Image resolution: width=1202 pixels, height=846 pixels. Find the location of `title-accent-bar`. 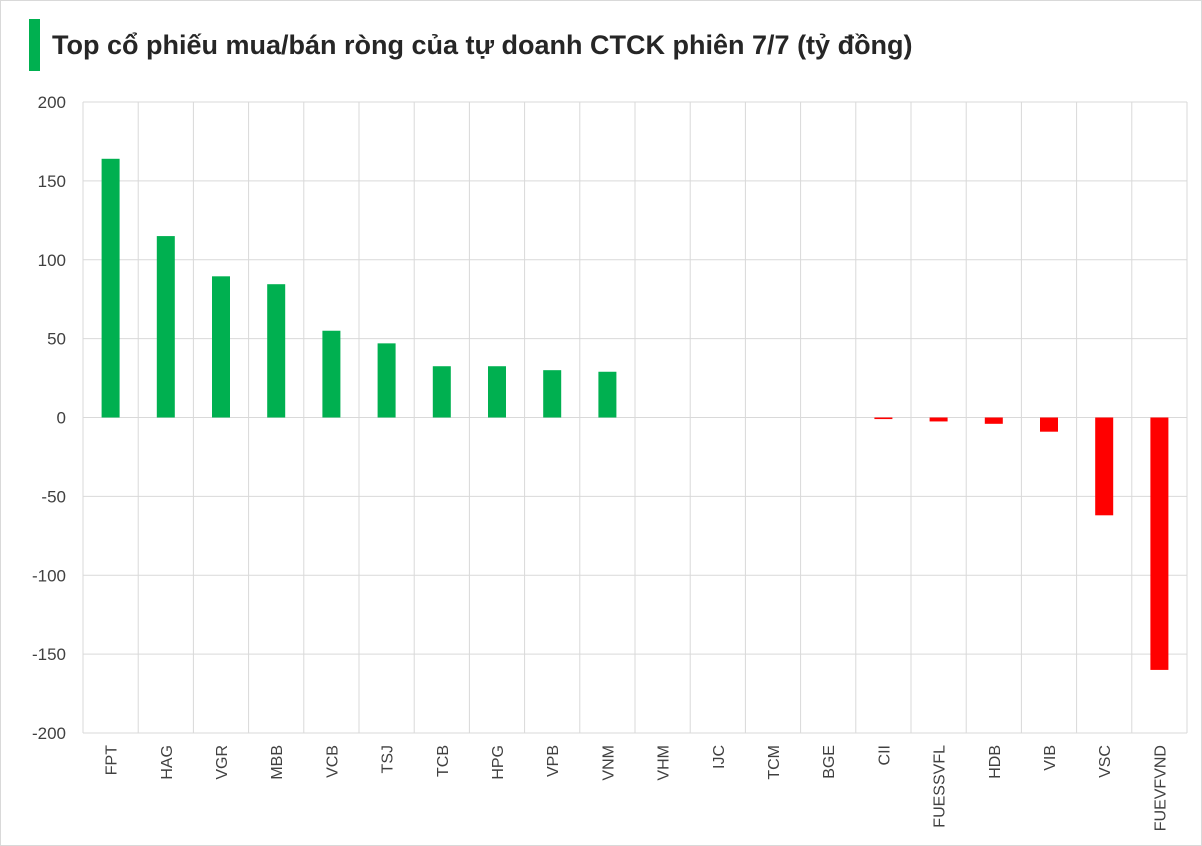

title-accent-bar is located at coordinates (34, 45).